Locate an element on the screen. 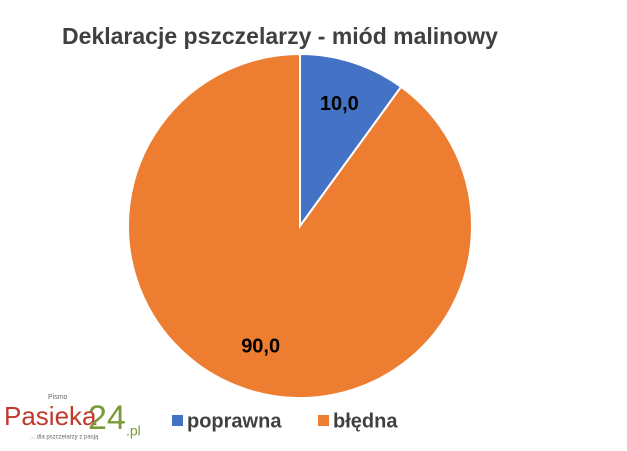 Image resolution: width=627 pixels, height=451 pixels. chart-title: Deklaracje pszczelarzy - miód malinowy is located at coordinates (280, 36).